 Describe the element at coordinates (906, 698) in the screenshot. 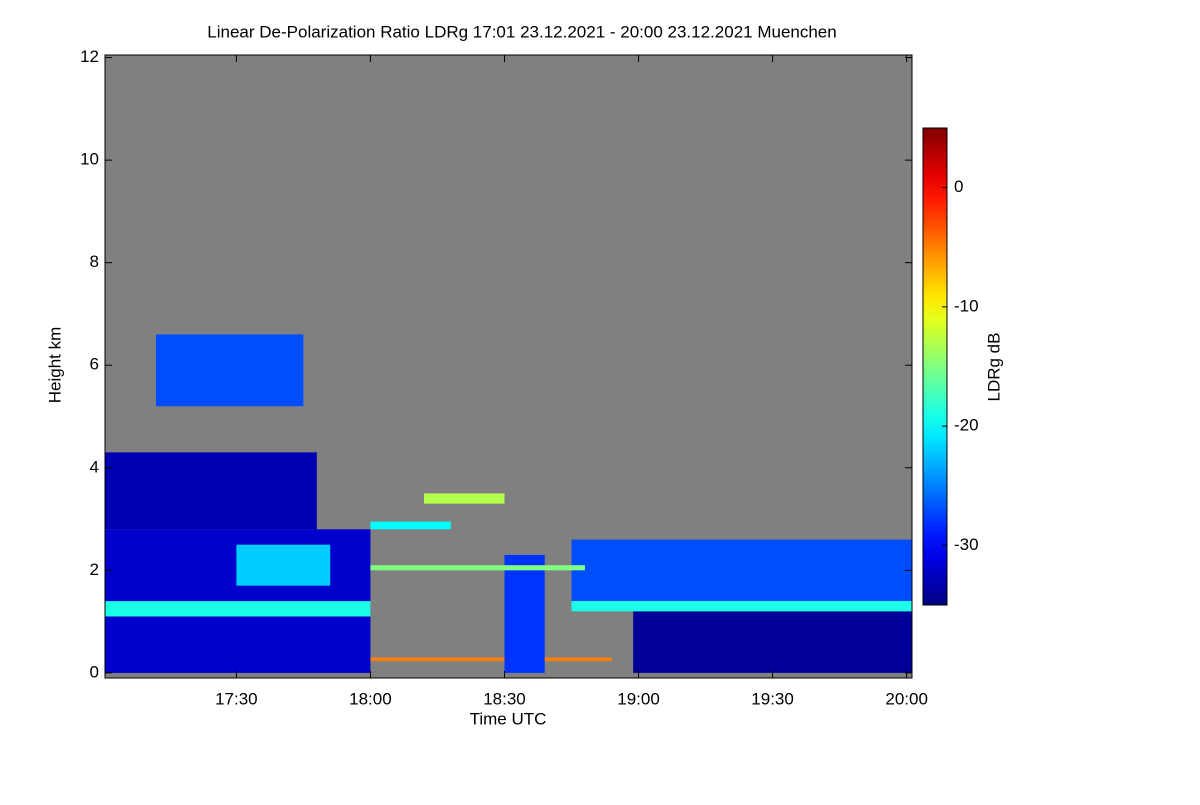

I see `x-tick-label: 20:00` at that location.